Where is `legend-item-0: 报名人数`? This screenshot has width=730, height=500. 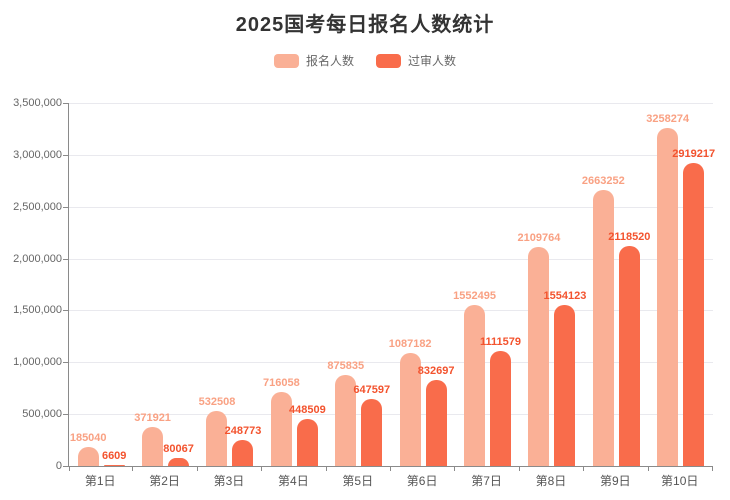 legend-item-0: 报名人数 is located at coordinates (313, 60).